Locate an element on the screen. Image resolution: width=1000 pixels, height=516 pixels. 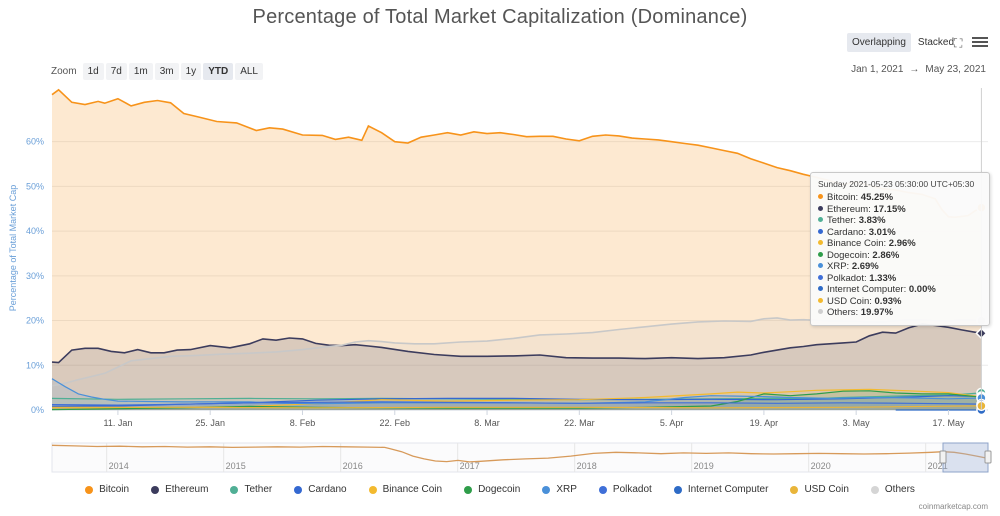
zoom-3m-button: 3m is located at coordinates (166, 71).